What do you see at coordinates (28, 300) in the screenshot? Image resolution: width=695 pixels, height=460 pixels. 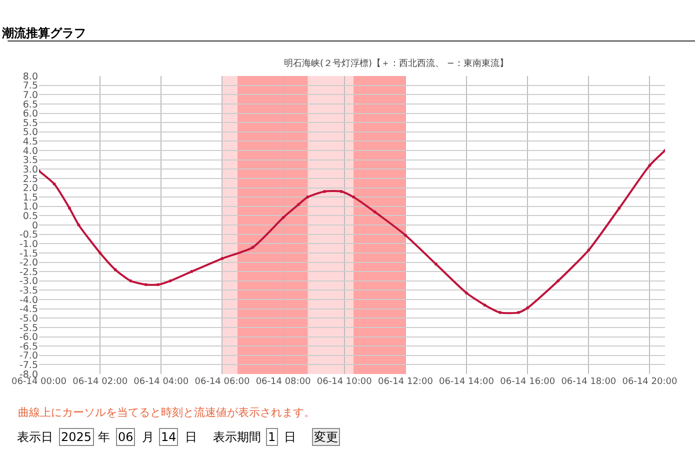 I see `y-tick-label: -4.0` at bounding box center [28, 300].